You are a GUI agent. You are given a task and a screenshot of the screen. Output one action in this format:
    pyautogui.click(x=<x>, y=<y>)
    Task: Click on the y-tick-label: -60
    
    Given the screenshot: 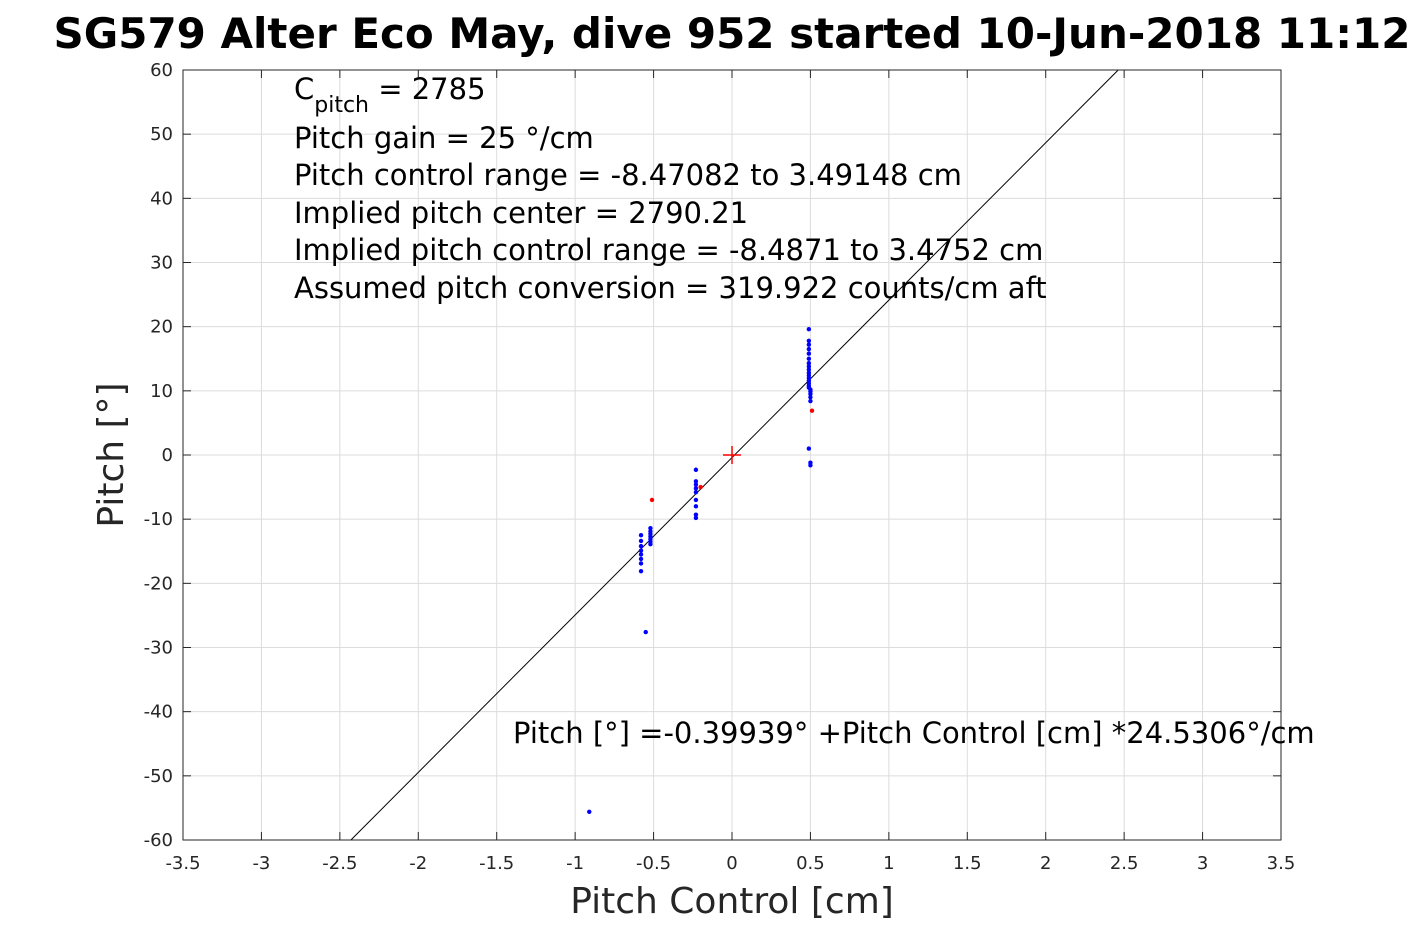 What is the action you would take?
    pyautogui.click(x=158, y=840)
    